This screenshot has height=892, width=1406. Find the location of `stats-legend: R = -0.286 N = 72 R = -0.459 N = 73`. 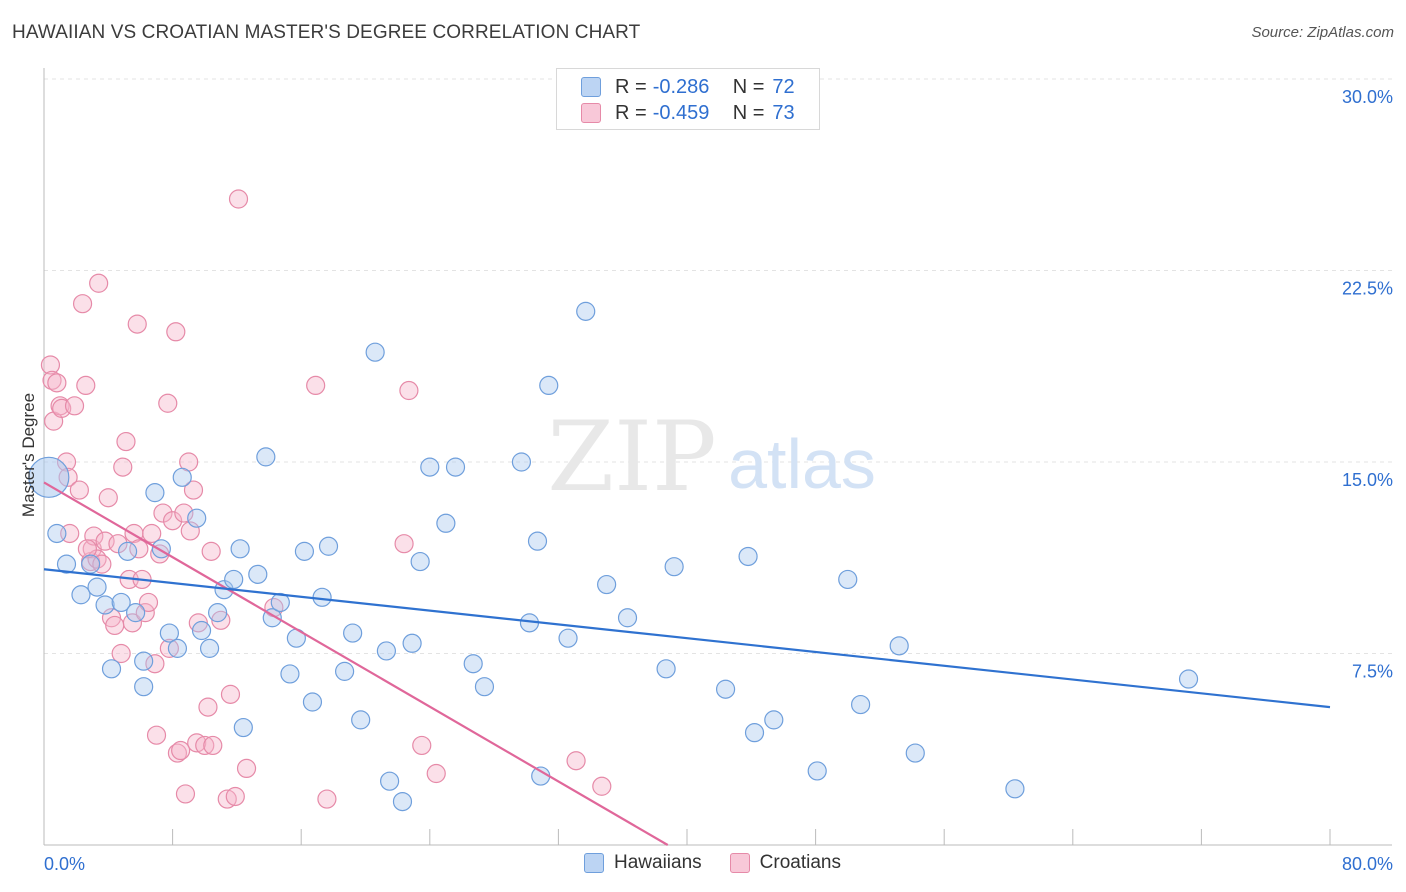

stats-legend: R = -0.286 N = 72 R = -0.459 N = 73 is located at coordinates (688, 99).